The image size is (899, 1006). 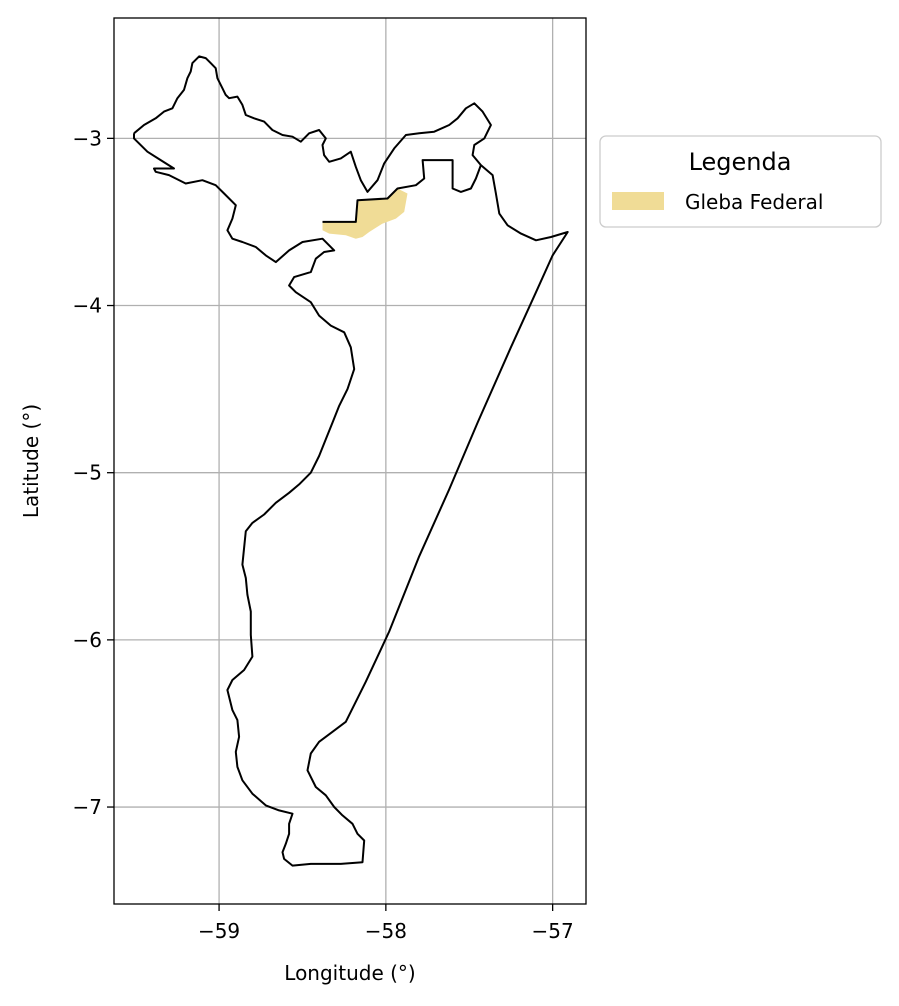 I want to click on legend: Legenda Gleba Federal, so click(x=740, y=181).